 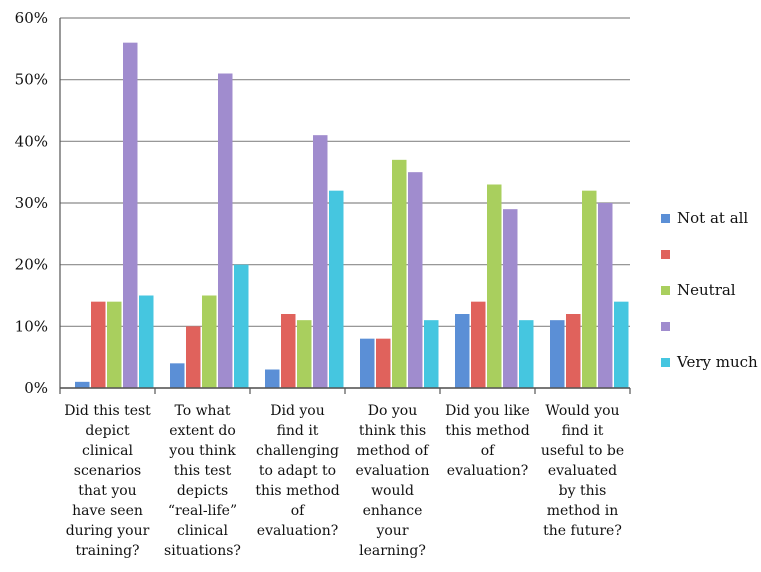 I want to click on y-tick-label: 20%, so click(x=31, y=265).